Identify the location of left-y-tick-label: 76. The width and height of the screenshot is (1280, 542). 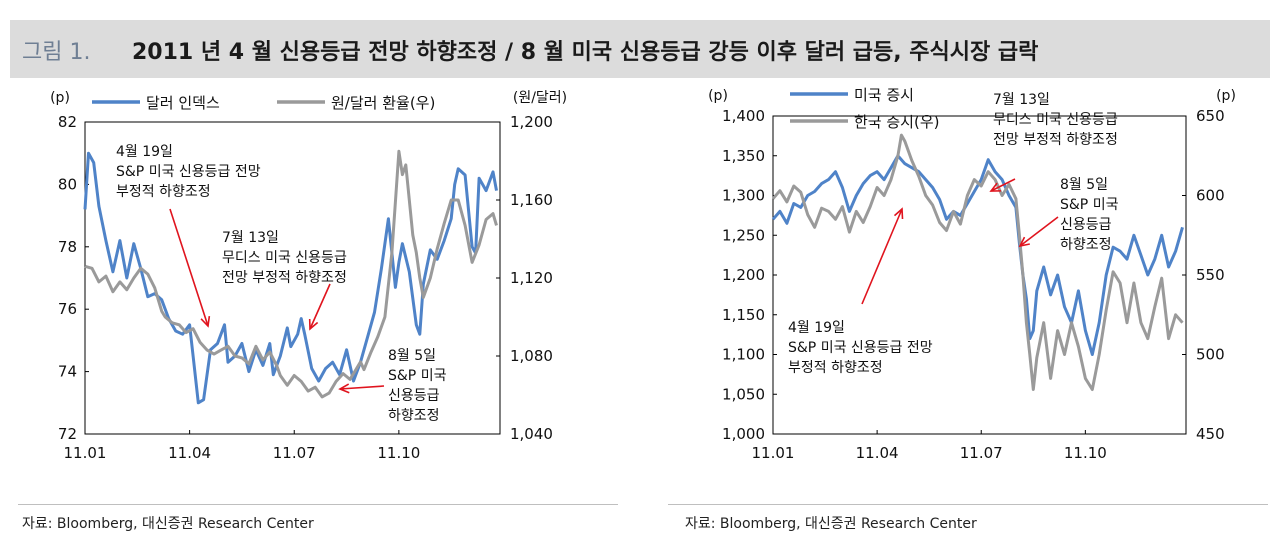
(67, 309).